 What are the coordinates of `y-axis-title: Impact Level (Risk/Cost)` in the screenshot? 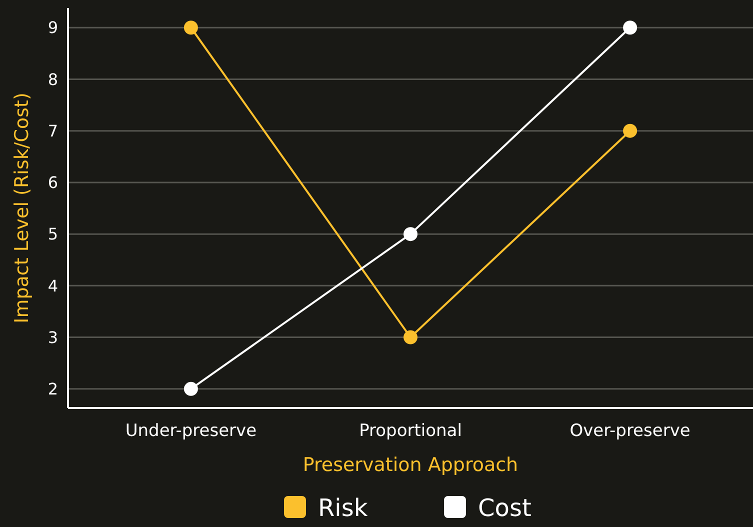 It's located at (22, 208).